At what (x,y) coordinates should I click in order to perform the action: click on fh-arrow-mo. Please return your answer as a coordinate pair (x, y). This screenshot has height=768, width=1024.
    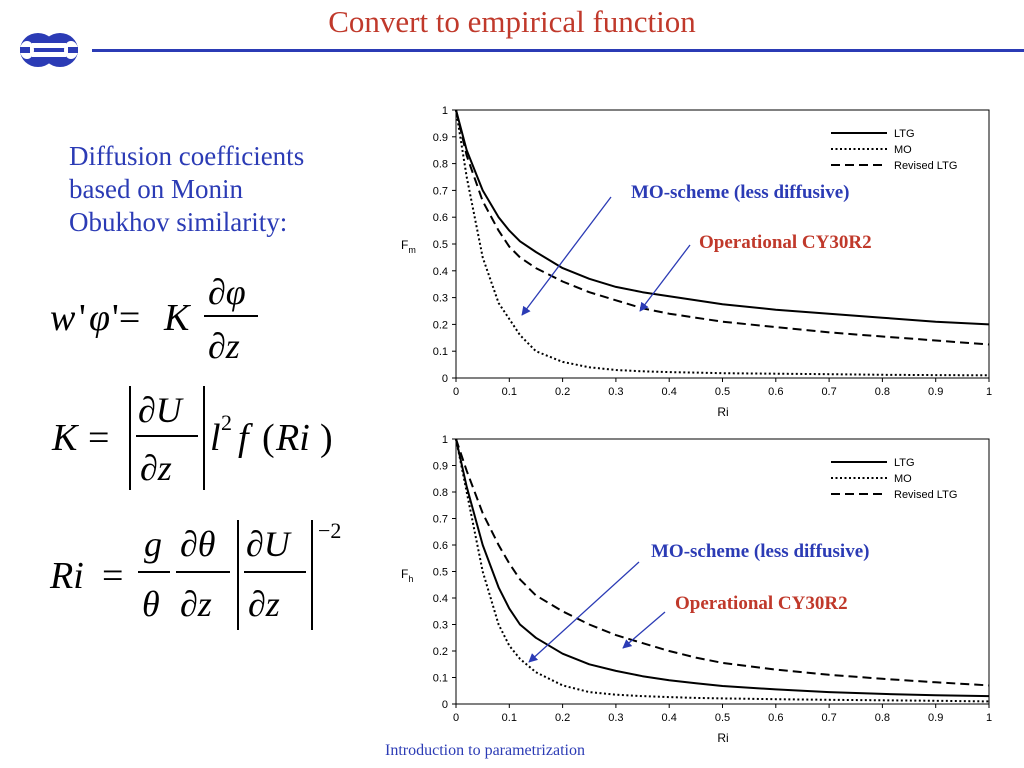
    Looking at the image, I should click on (584, 612).